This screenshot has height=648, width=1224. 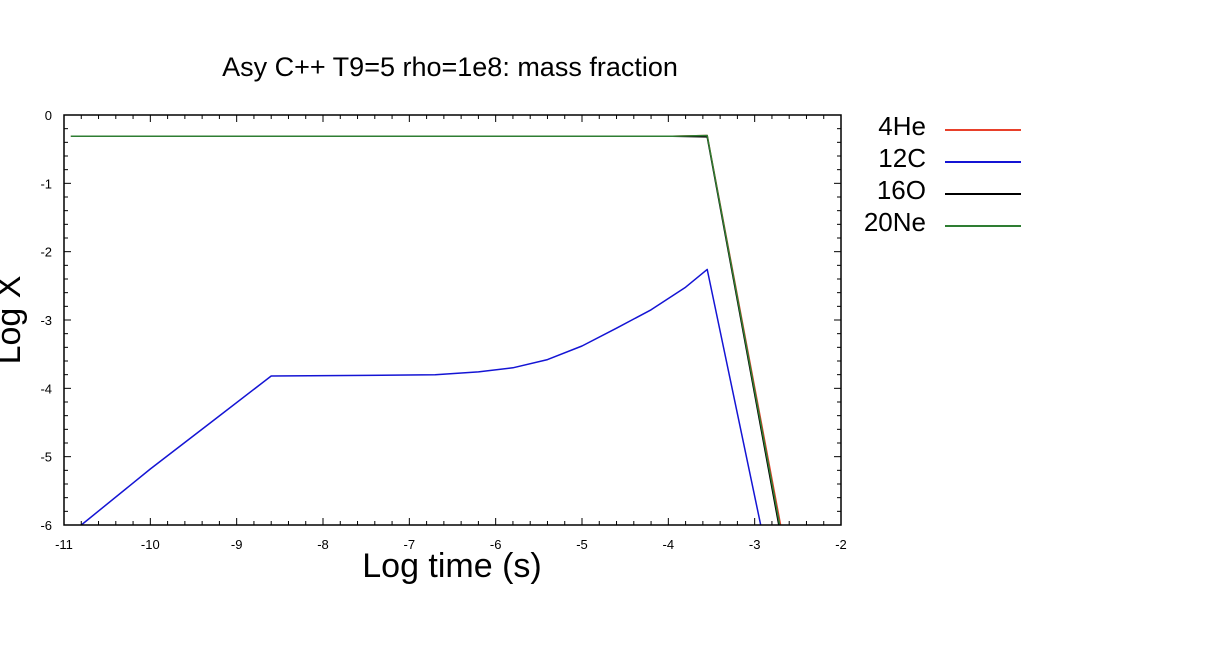 I want to click on x-tick-label: -10, so click(x=150, y=544).